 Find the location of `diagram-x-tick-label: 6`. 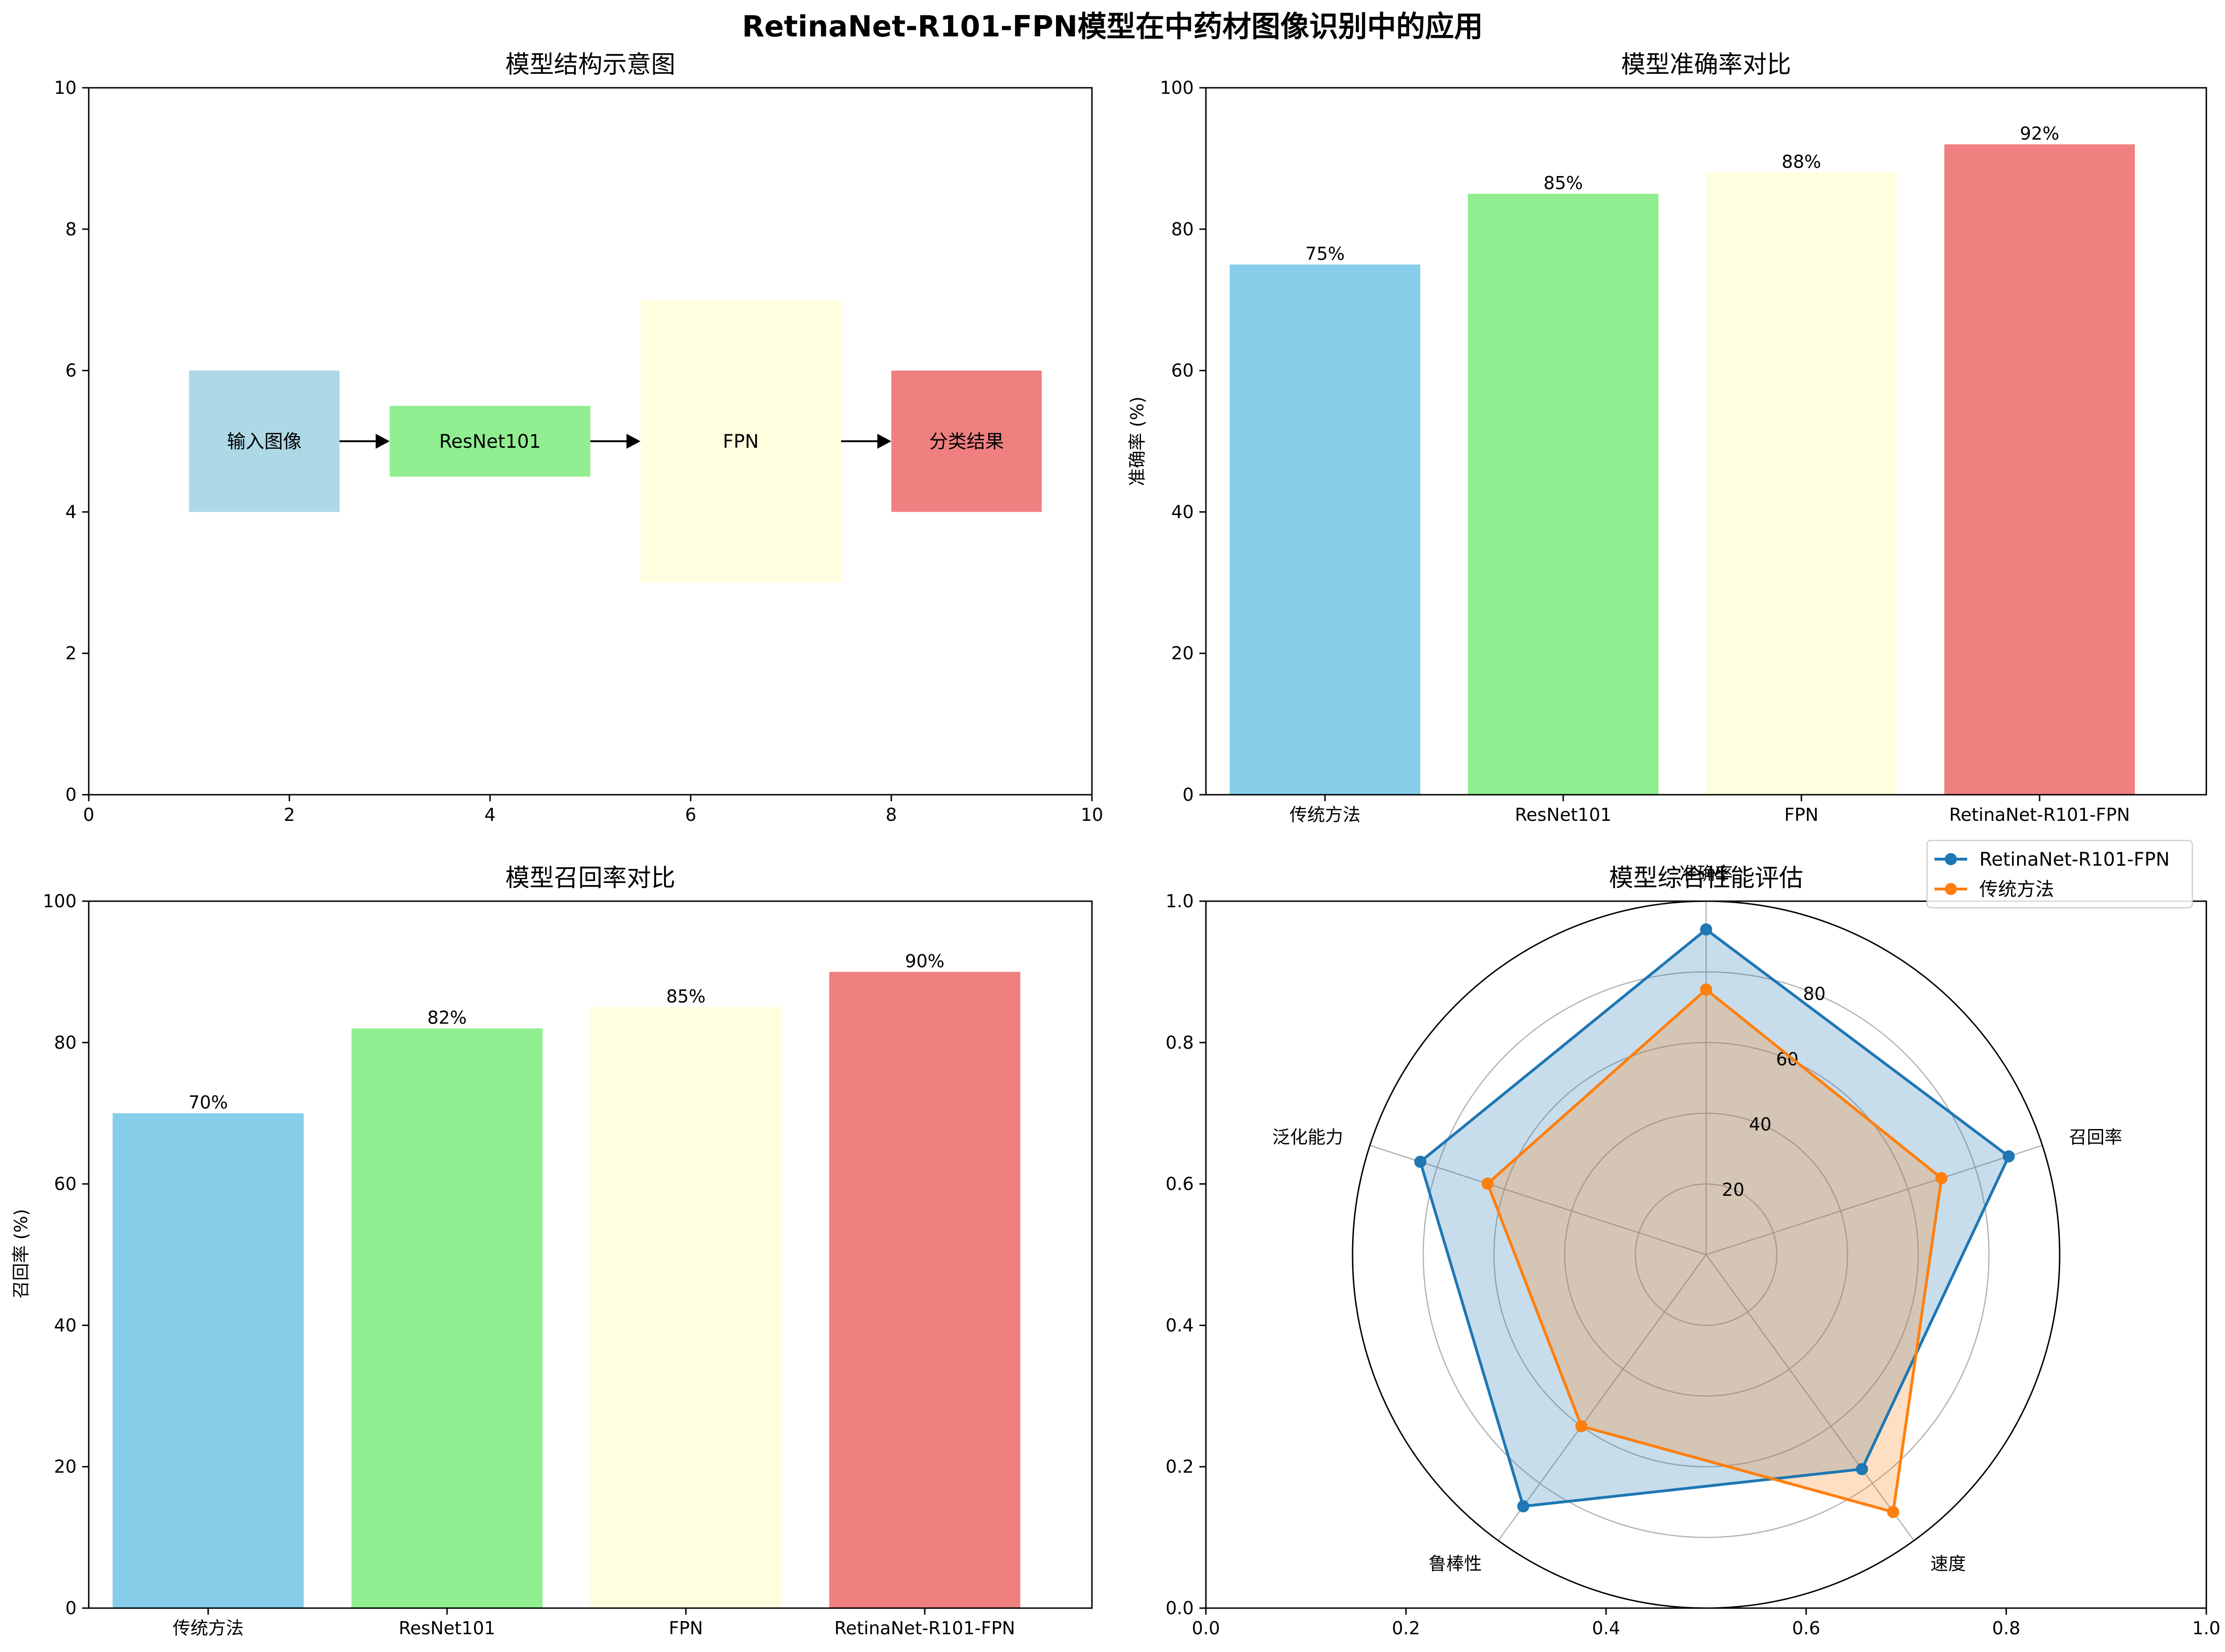

diagram-x-tick-label: 6 is located at coordinates (690, 815).